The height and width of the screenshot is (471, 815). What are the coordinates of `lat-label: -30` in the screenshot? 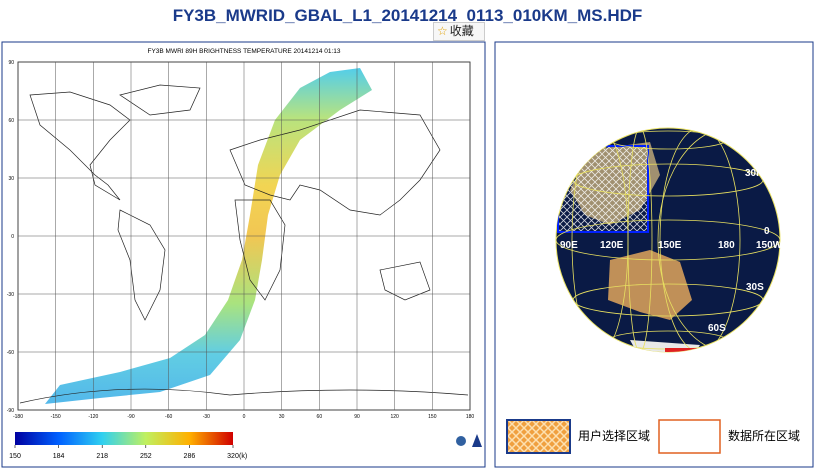 It's located at (10, 295).